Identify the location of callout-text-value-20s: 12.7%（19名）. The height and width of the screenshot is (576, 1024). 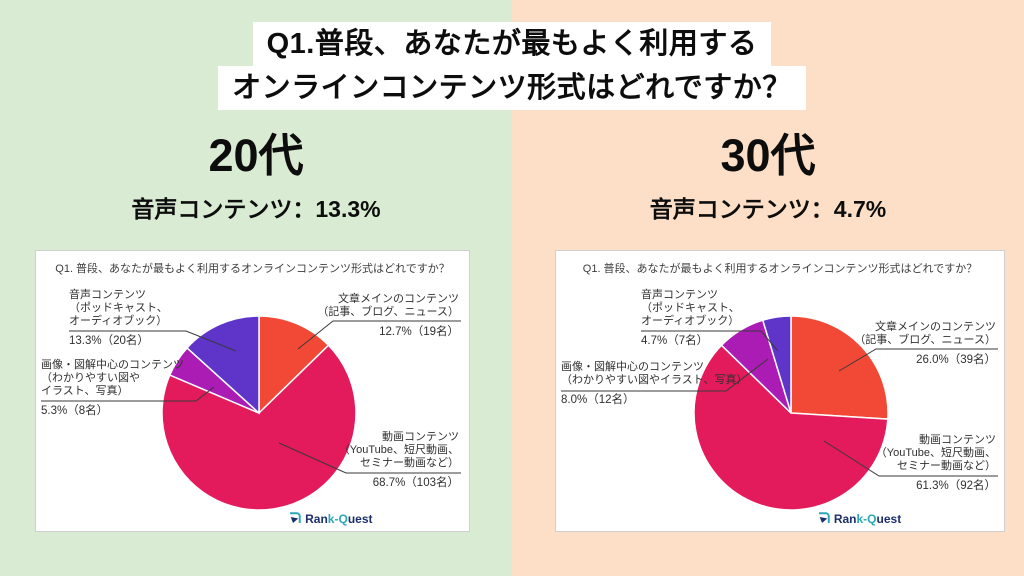
(419, 332).